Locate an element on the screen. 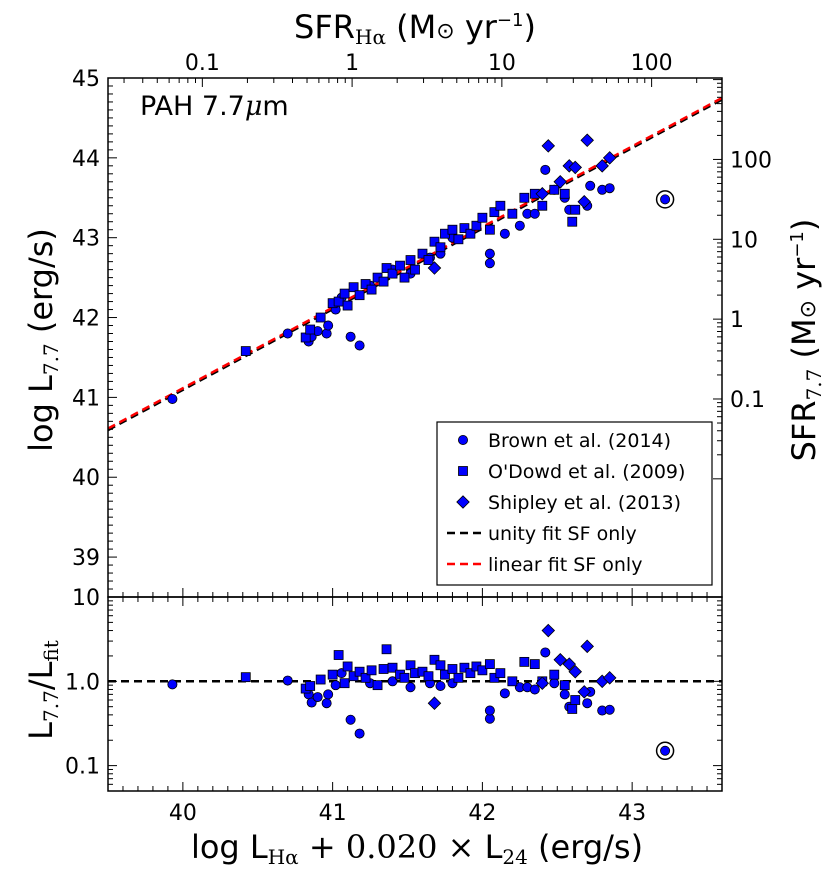  residual-y-tick-label: 1.0 is located at coordinates (82, 682).